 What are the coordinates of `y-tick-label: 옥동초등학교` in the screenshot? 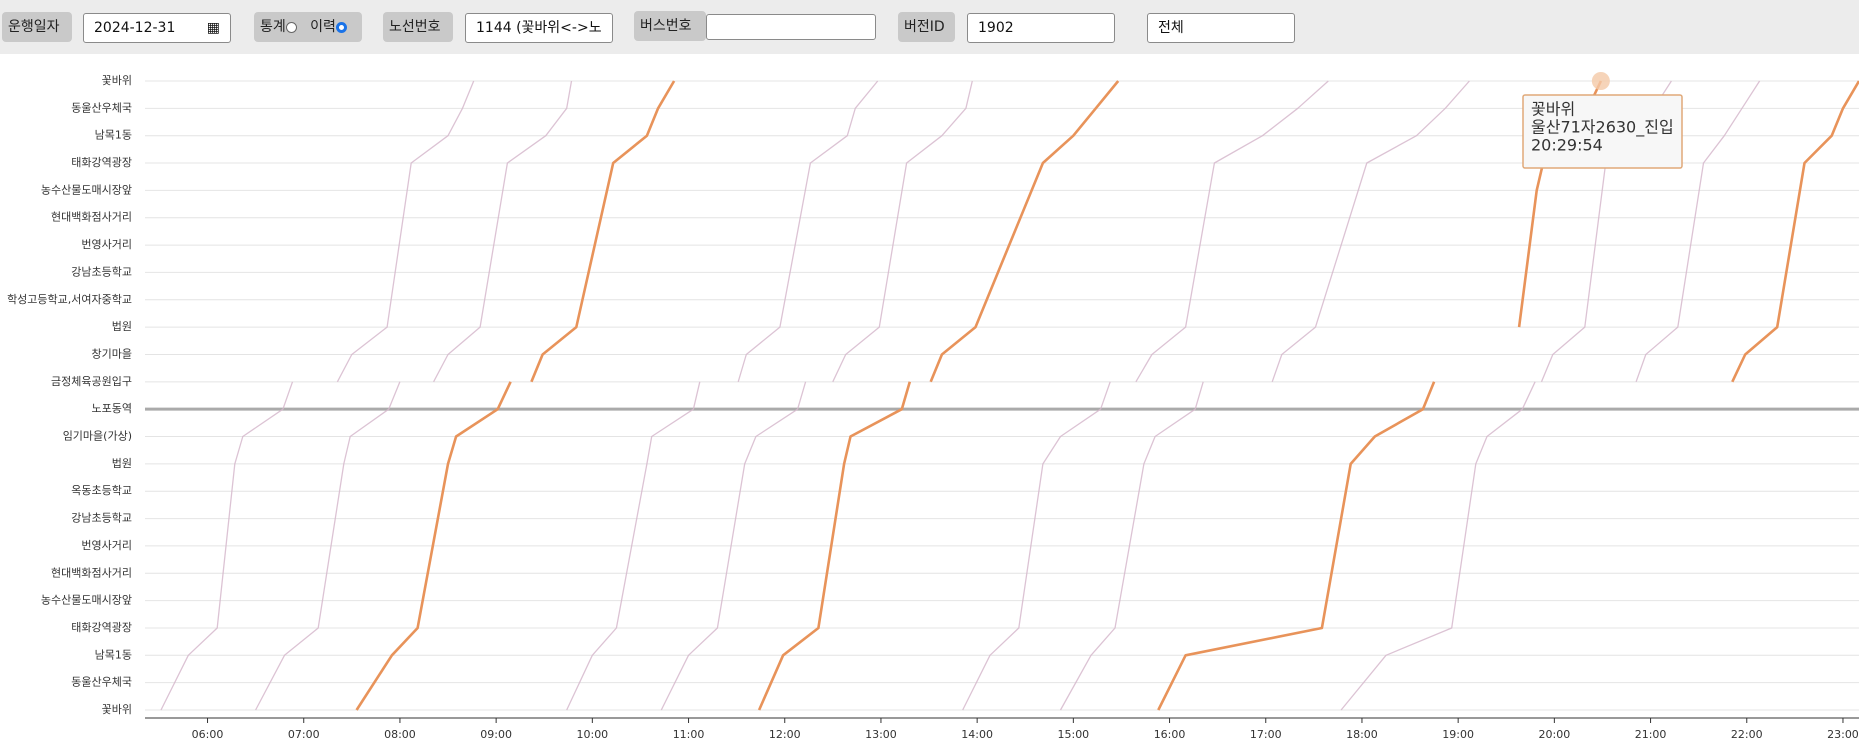 It's located at (101, 490).